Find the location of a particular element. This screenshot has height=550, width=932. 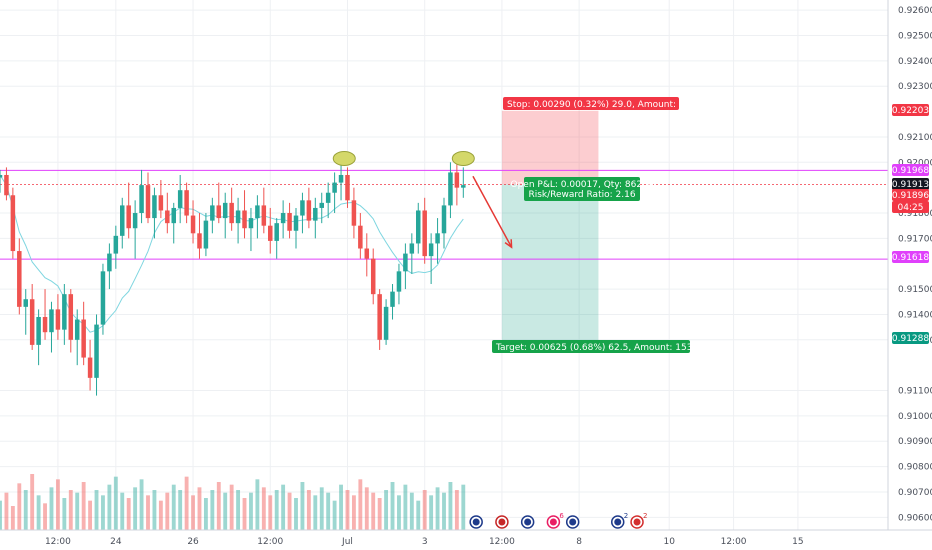

price-tick-label: 0.91100 is located at coordinates (915, 392).